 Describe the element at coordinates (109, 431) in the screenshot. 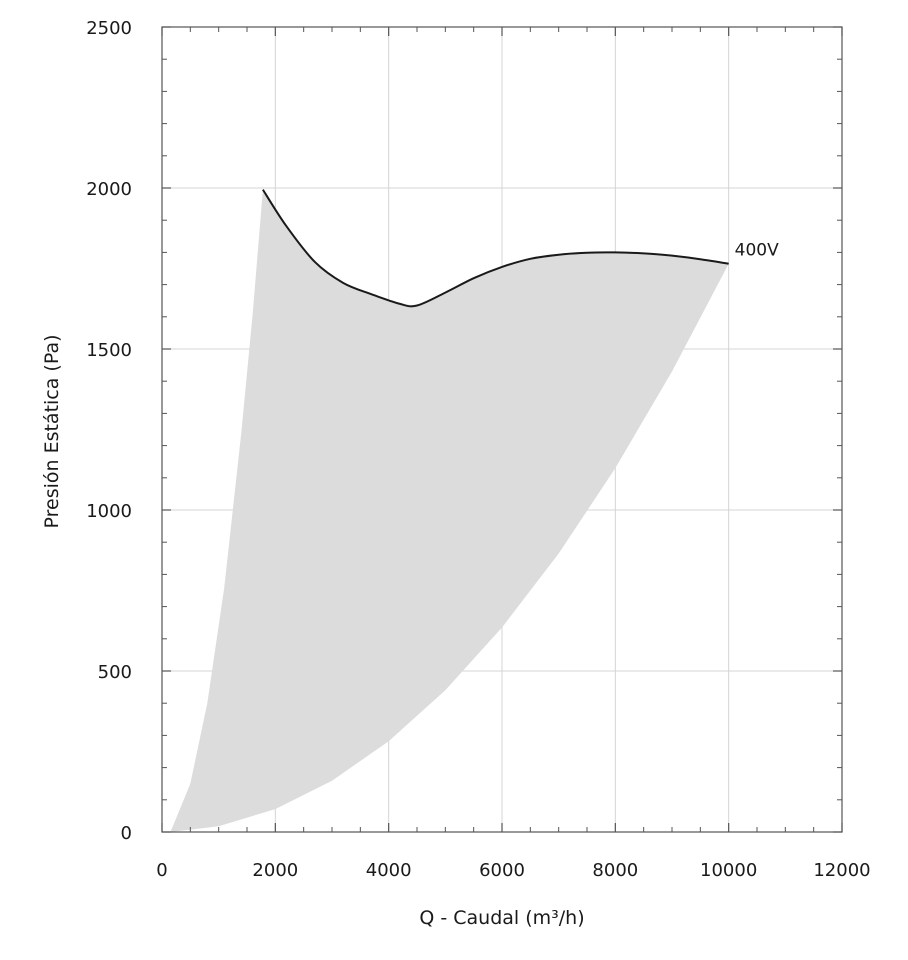

I see `y-tick-labels: 0 500 1000 1500 2000 2500` at that location.